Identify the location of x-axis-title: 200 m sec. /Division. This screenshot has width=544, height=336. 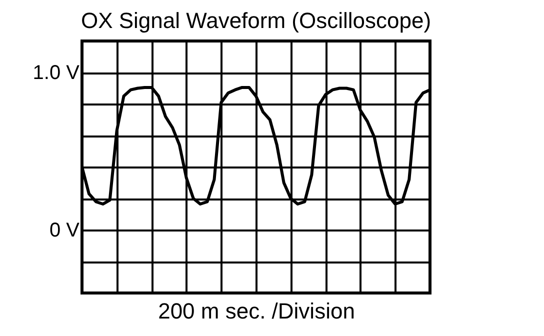
(256, 311).